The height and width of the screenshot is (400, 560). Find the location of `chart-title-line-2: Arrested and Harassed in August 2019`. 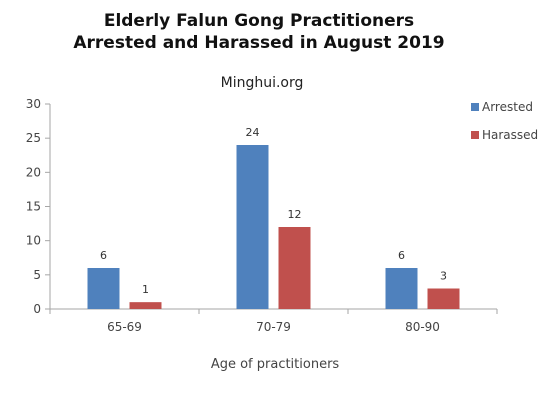

chart-title-line-2: Arrested and Harassed in August 2019 is located at coordinates (258, 43).